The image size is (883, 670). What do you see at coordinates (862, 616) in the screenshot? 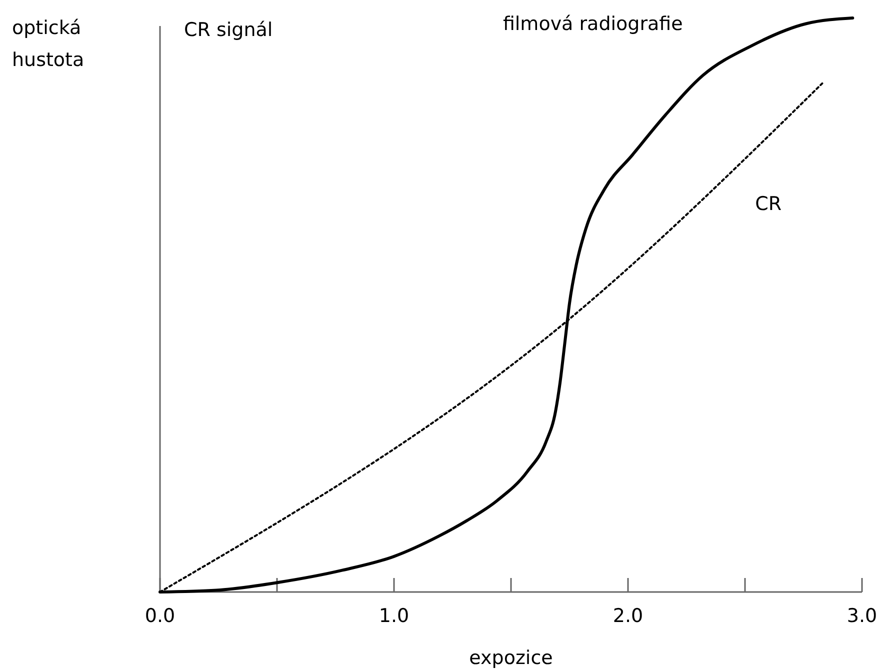
I see `x-tick-label: 3.0` at bounding box center [862, 616].